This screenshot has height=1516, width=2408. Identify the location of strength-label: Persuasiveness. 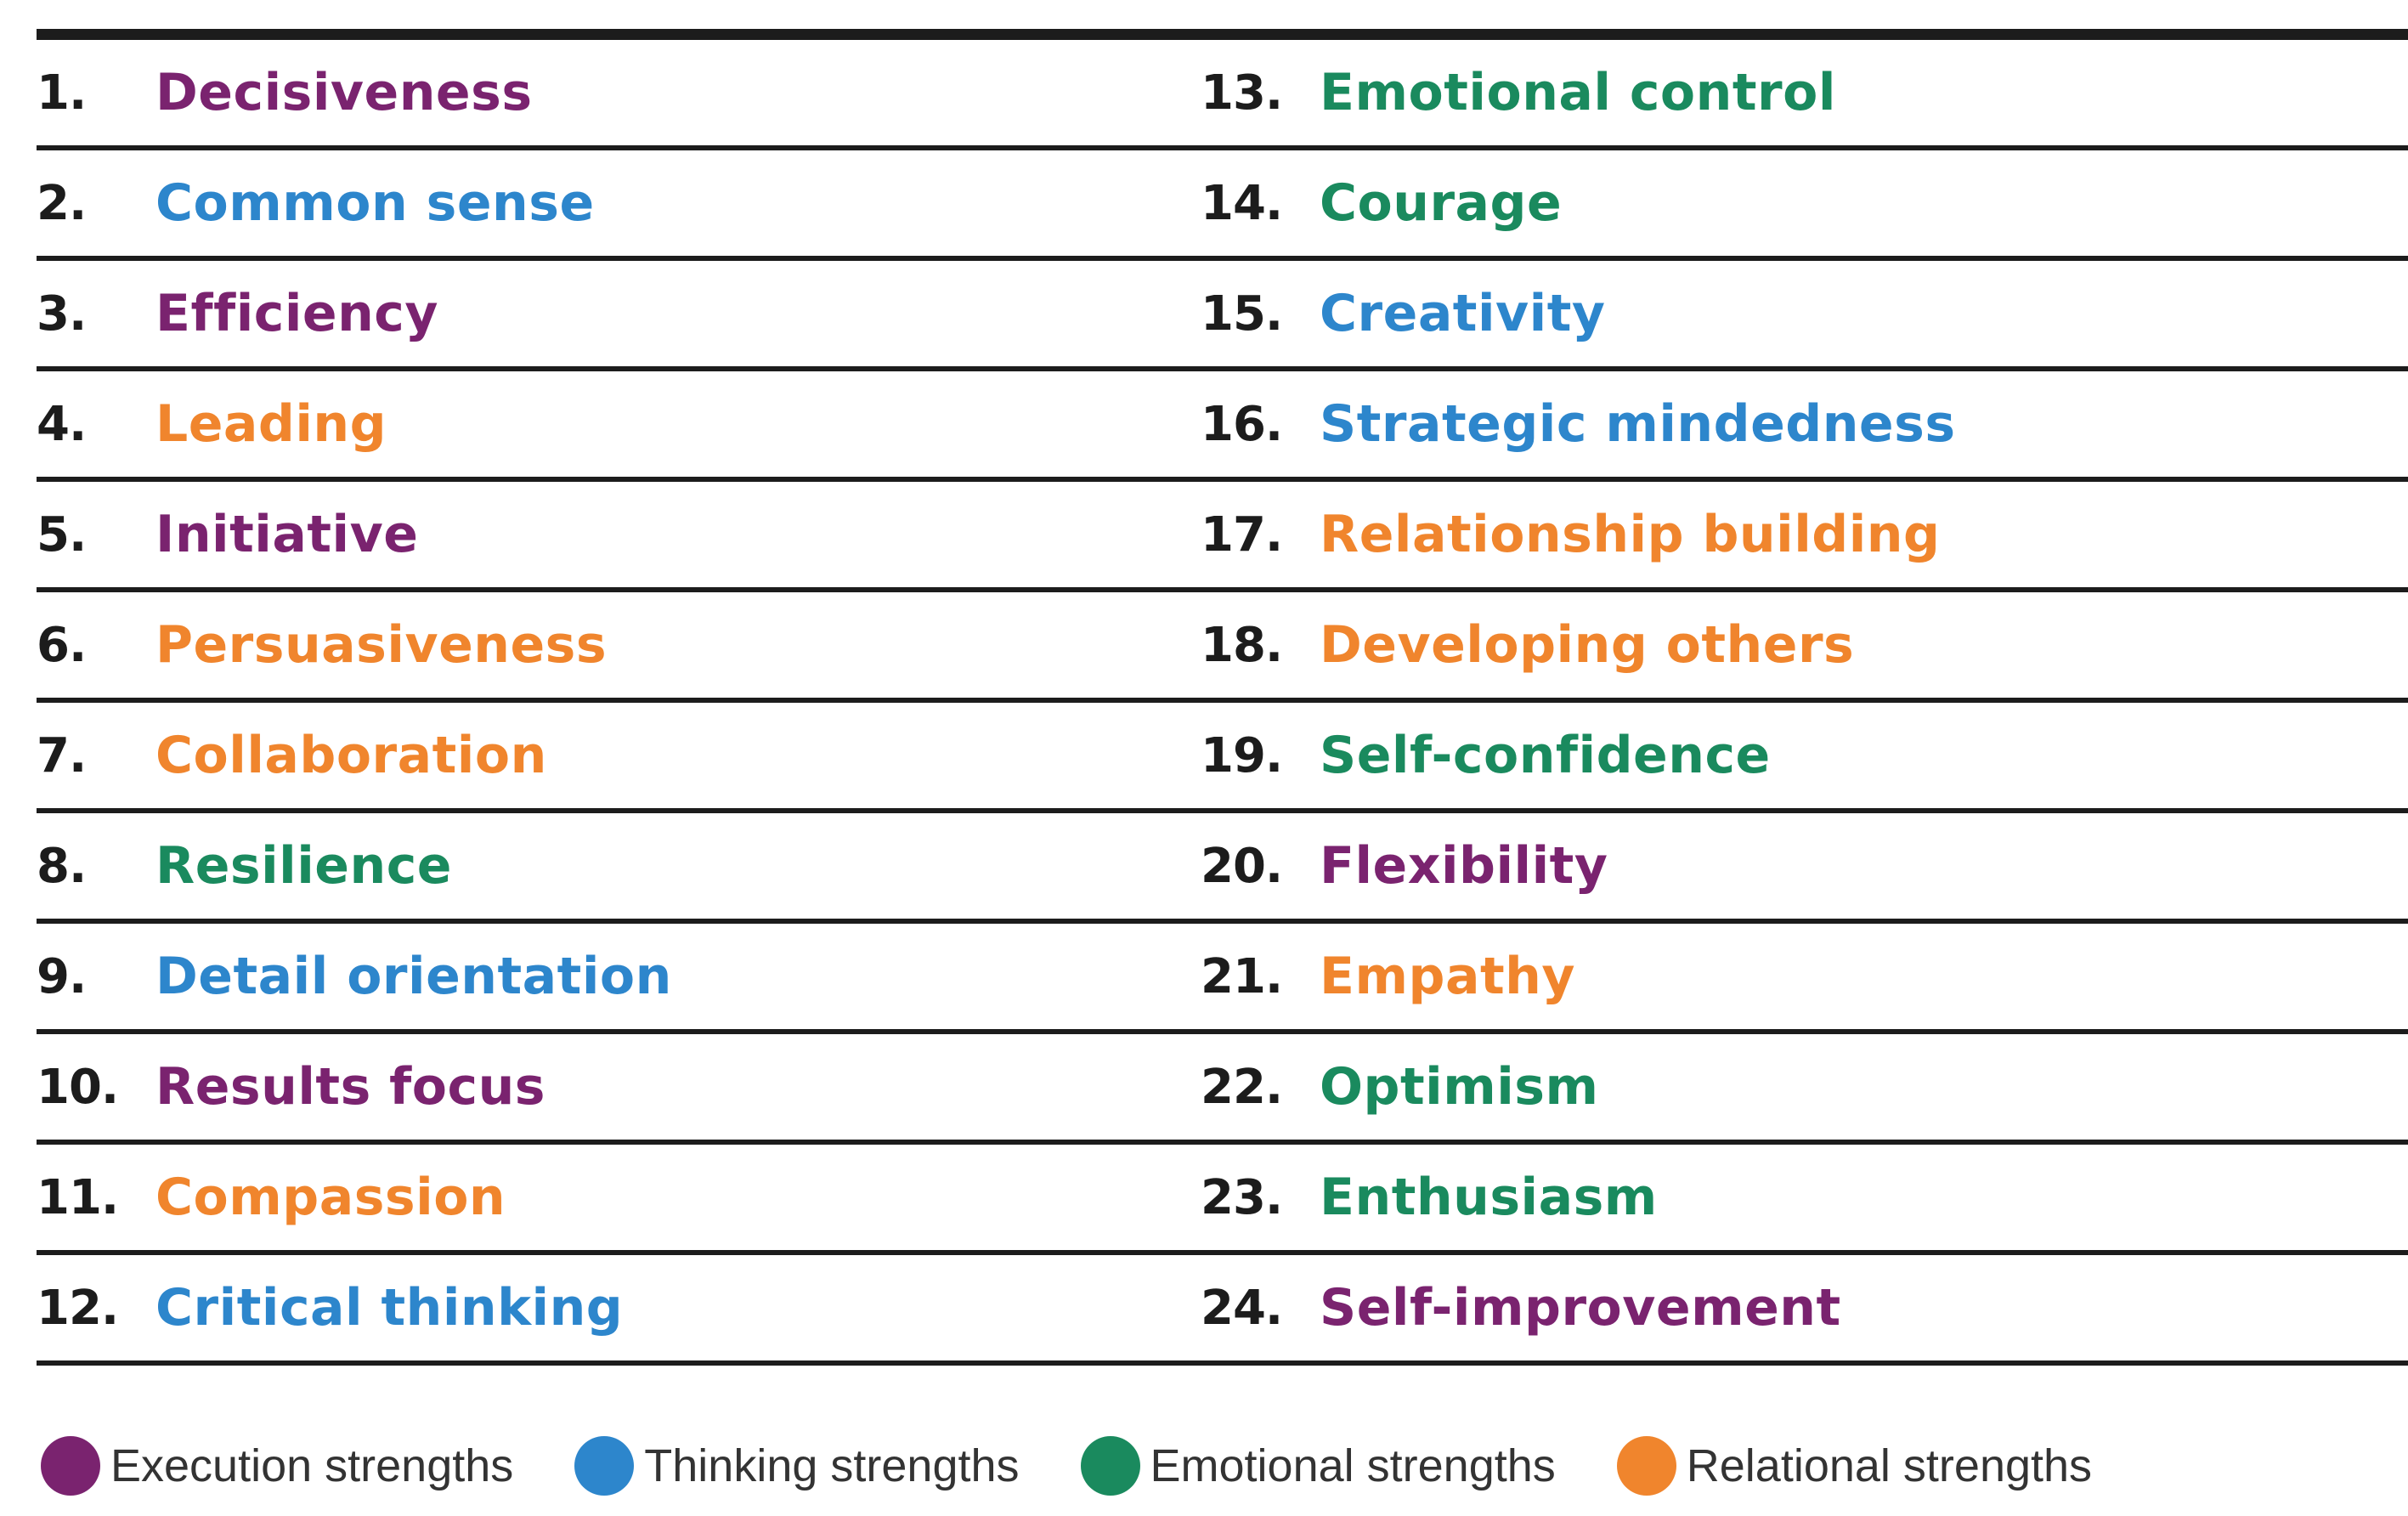
(381, 645).